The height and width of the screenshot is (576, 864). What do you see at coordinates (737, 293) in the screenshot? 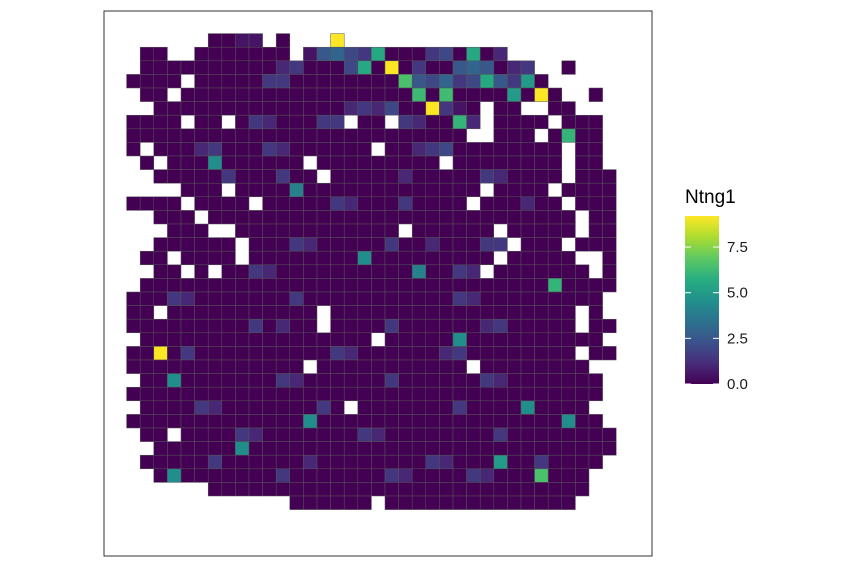
I see `colorbar-tick-label: 5.0` at bounding box center [737, 293].